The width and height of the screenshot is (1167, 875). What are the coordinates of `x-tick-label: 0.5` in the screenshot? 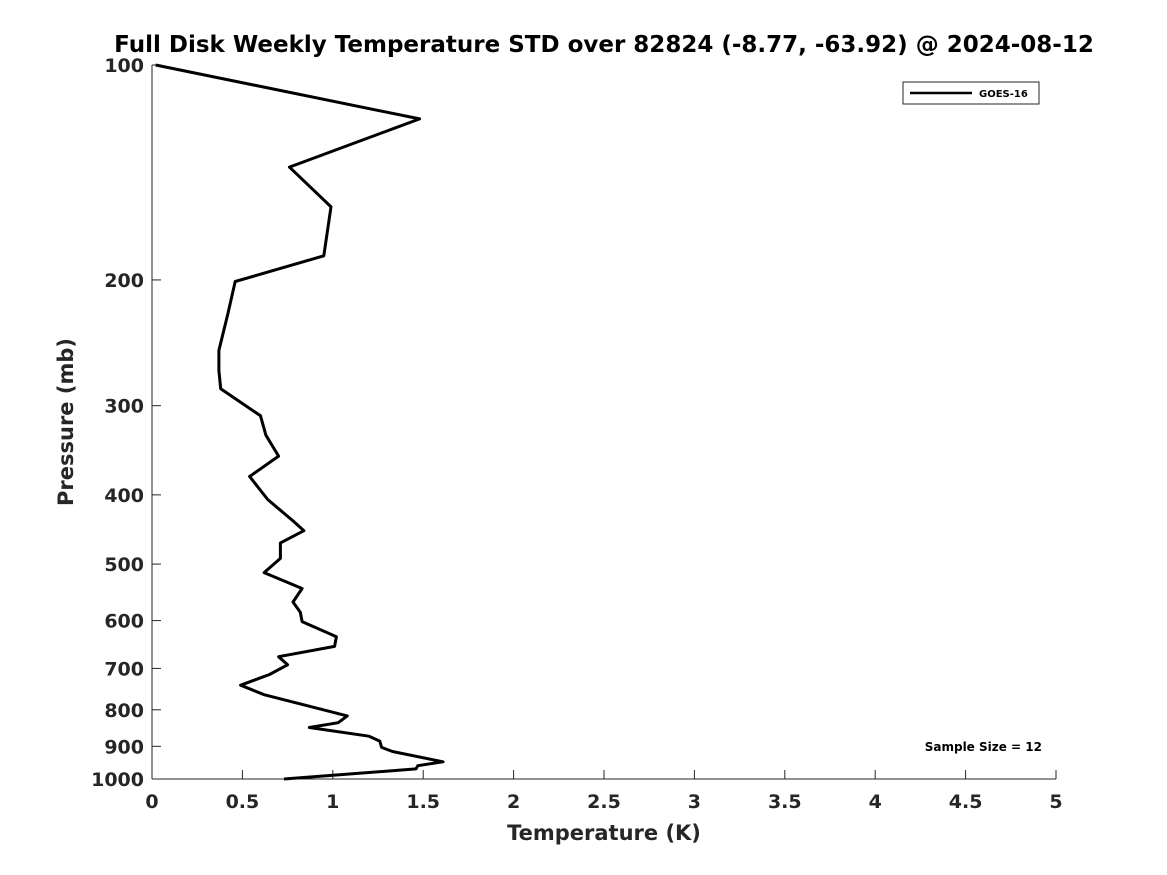 It's located at (243, 802).